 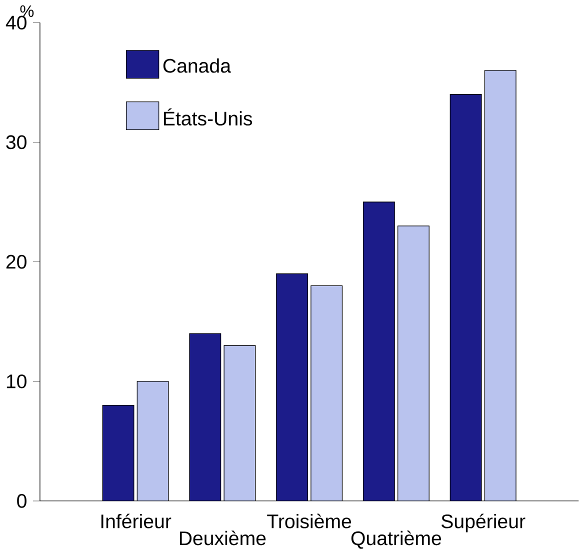 I want to click on y-tick-label: 30, so click(x=16, y=142).